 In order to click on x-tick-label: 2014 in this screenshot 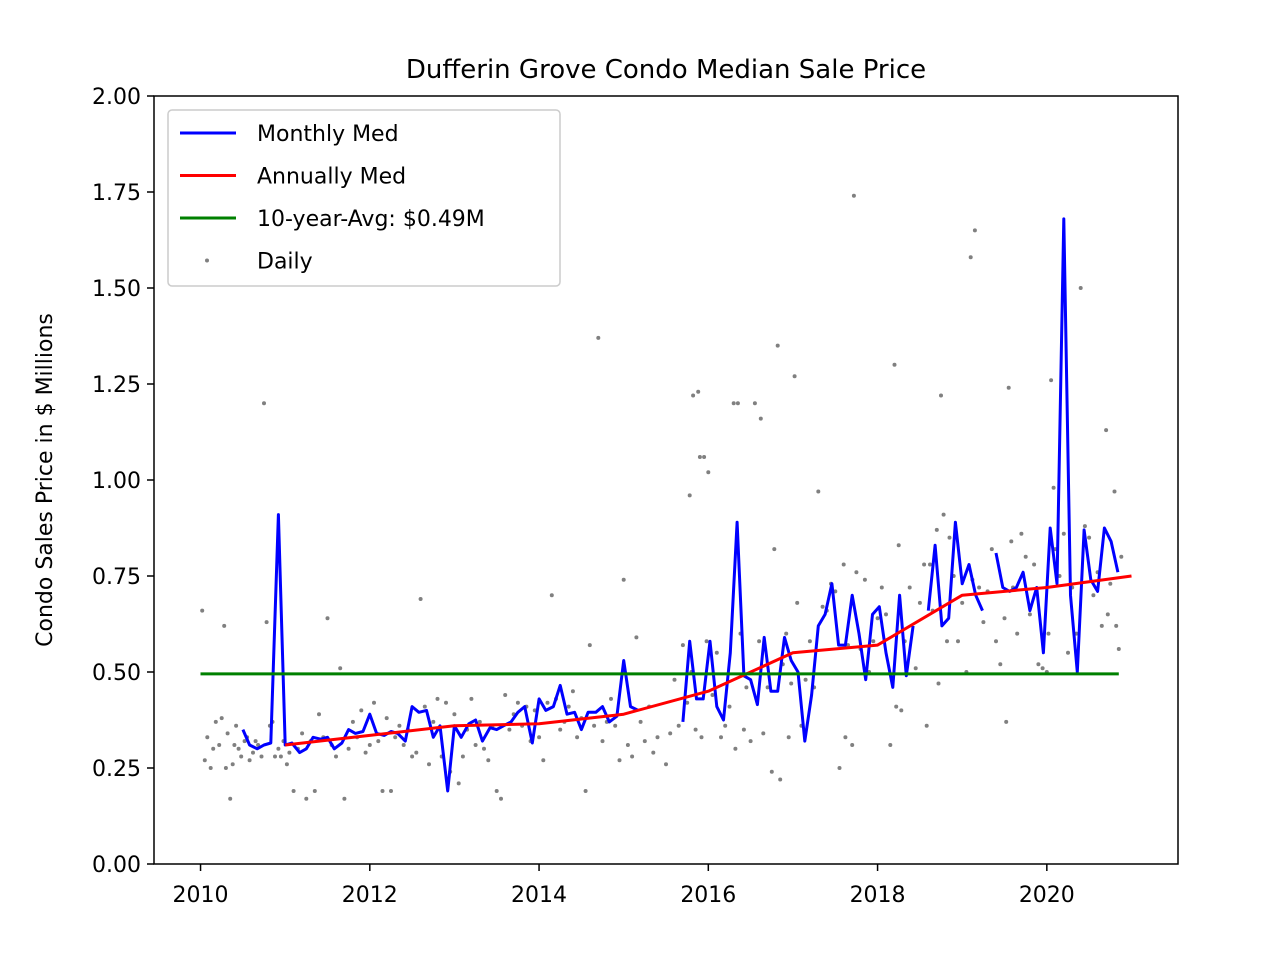, I will do `click(539, 895)`.